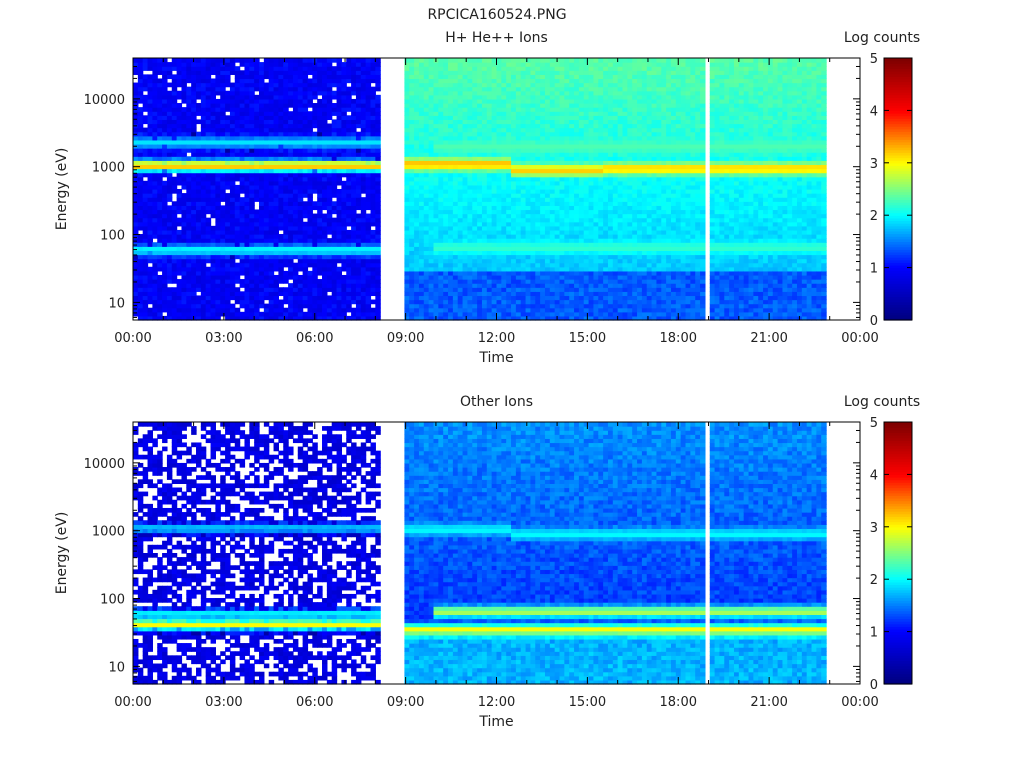 This screenshot has width=1024, height=773. I want to click on figure-title: RPCICA160524.PNG, so click(496, 15).